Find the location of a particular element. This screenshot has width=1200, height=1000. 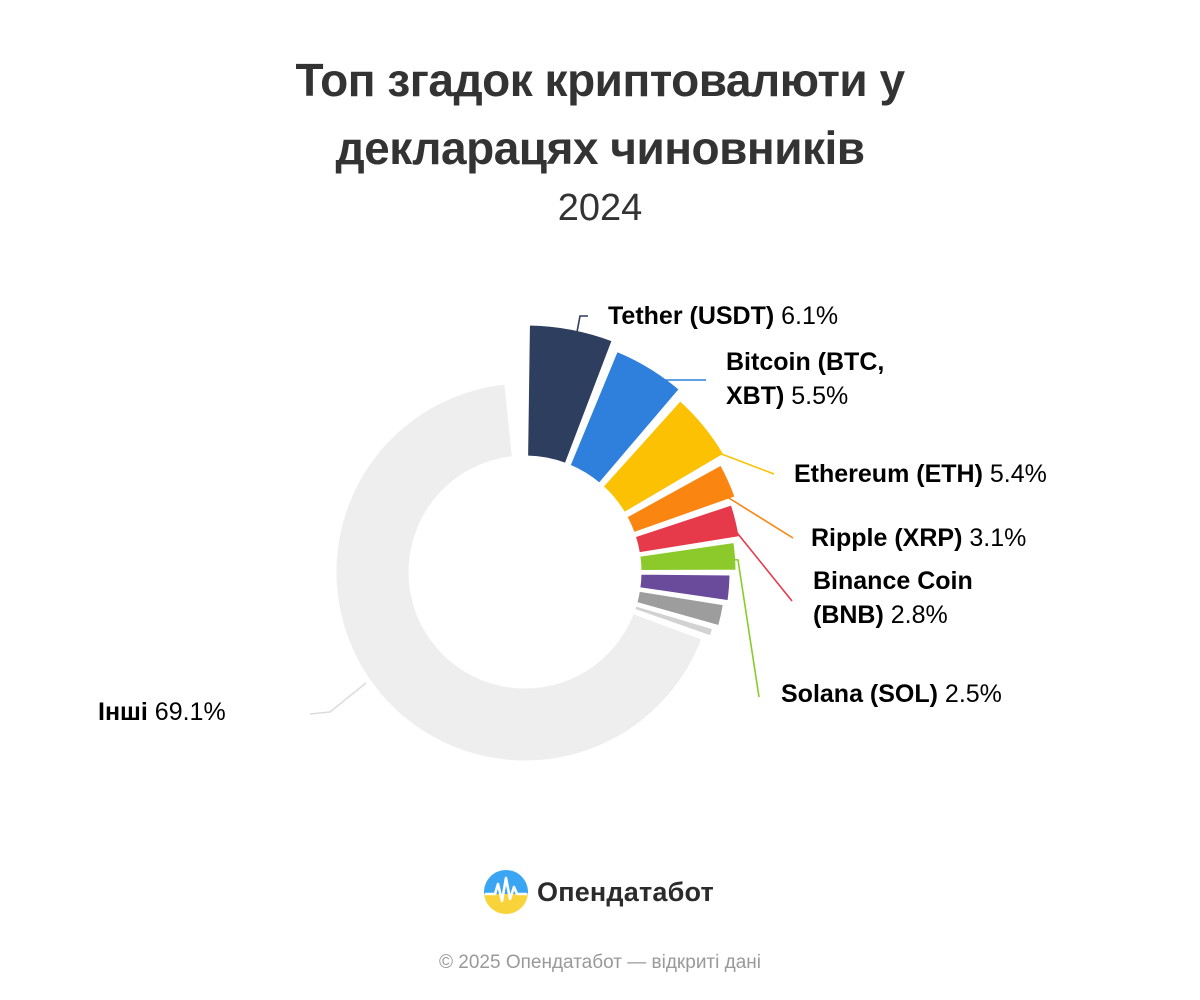

slice-label: Tether (USDT) 6.1% is located at coordinates (723, 316).